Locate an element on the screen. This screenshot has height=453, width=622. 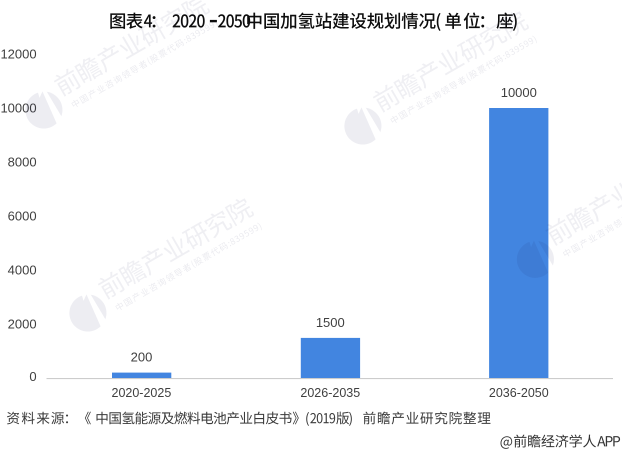
svg-text: 10000 is located at coordinates (519, 92).